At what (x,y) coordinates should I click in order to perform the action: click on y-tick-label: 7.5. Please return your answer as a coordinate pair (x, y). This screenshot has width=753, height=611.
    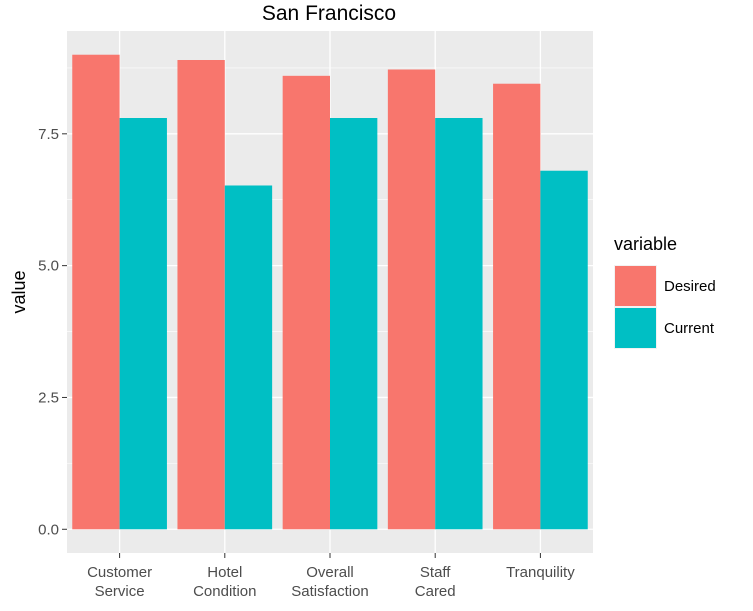
    Looking at the image, I should click on (48, 134).